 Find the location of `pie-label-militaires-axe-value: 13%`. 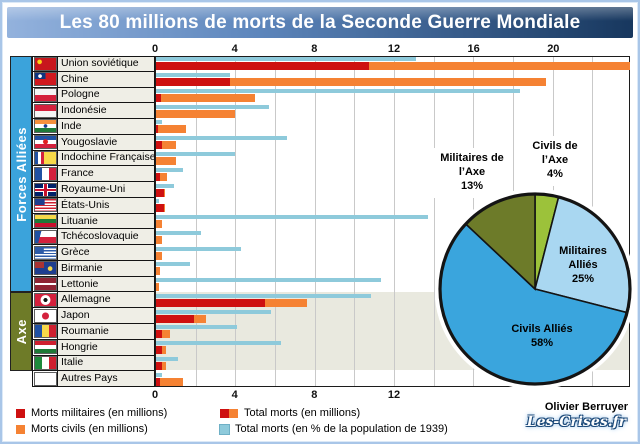

pie-label-militaires-axe-value: 13% is located at coordinates (472, 185).